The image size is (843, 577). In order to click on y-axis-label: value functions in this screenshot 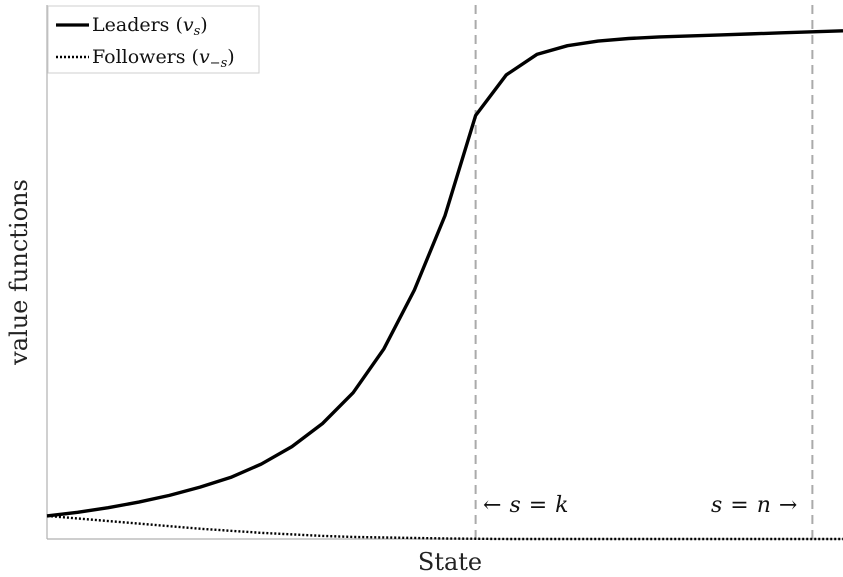, I will do `click(19, 272)`.